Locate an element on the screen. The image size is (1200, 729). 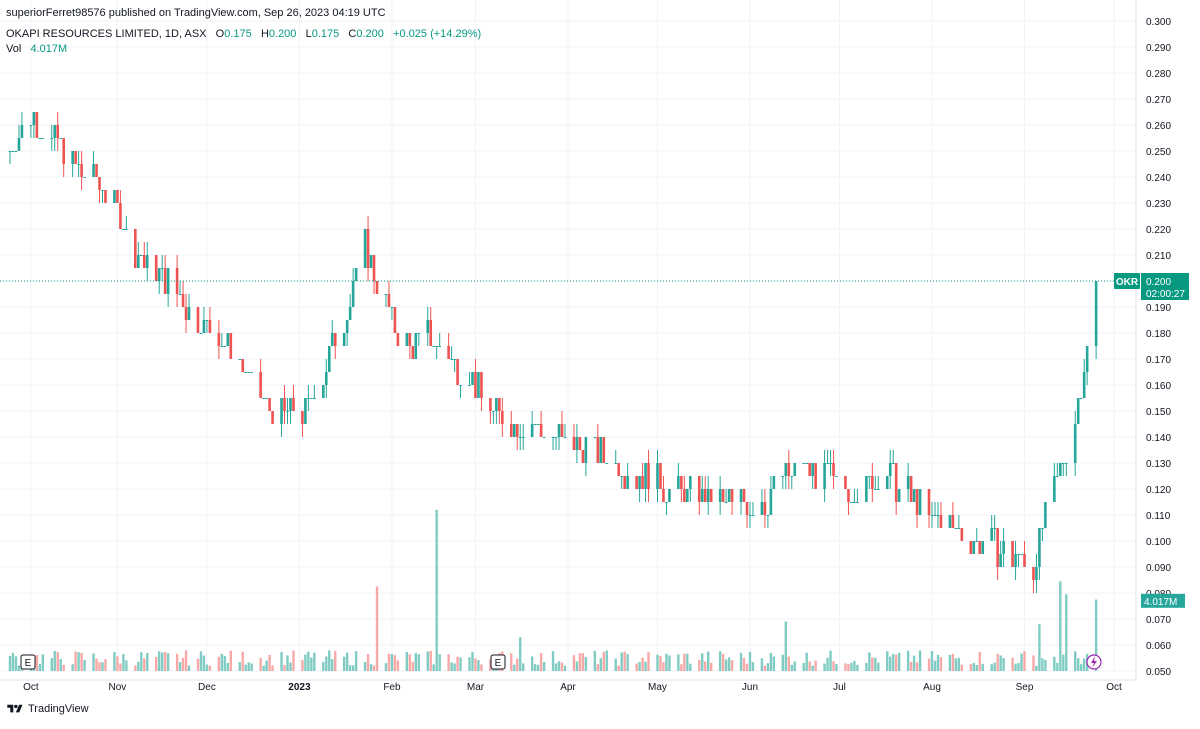
earnings-marker is located at coordinates (498, 662).